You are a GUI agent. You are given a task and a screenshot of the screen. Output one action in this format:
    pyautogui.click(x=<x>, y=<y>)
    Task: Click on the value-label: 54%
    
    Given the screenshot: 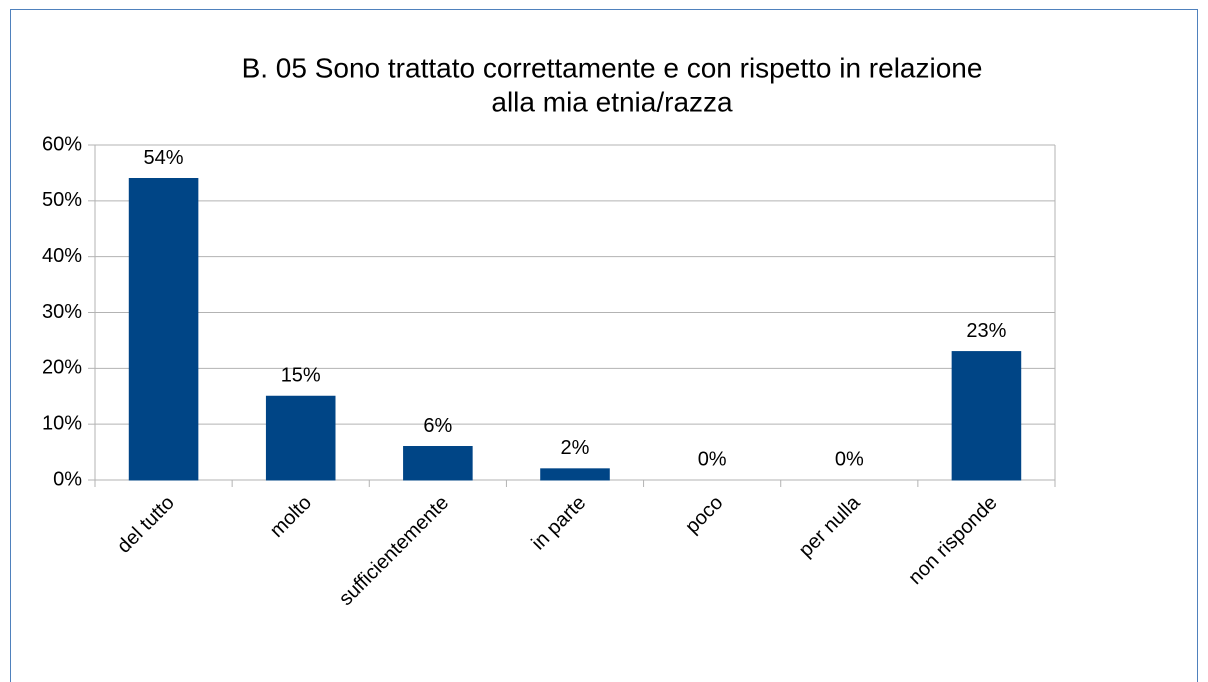 What is the action you would take?
    pyautogui.click(x=164, y=158)
    